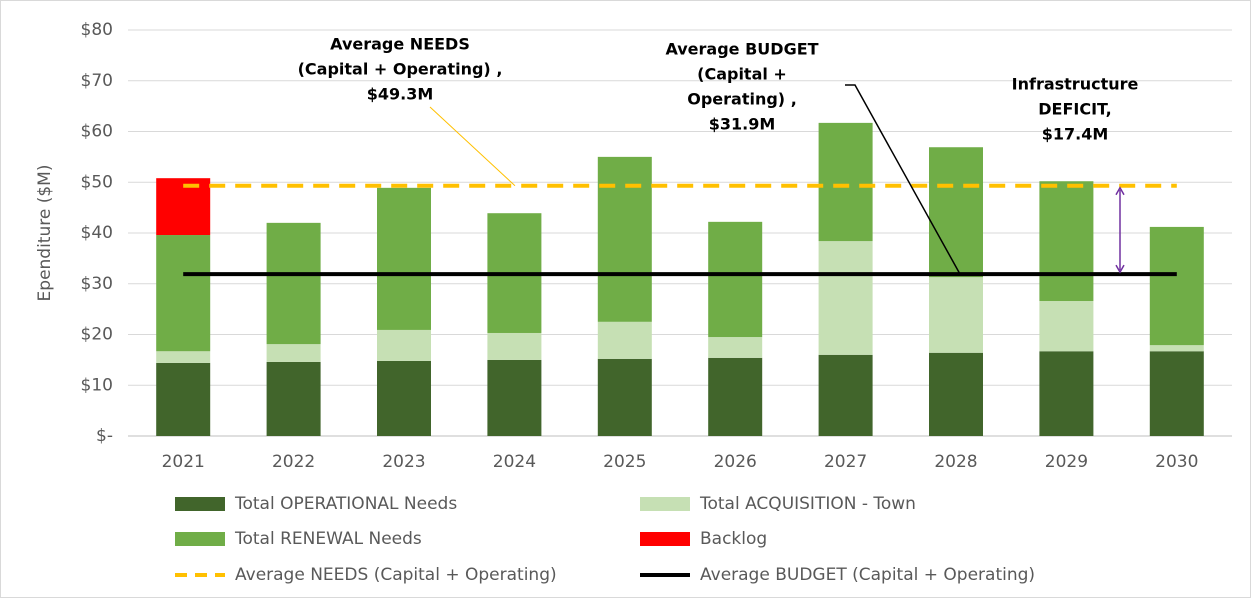 This screenshot has width=1256, height=599. What do you see at coordinates (403, 462) in the screenshot?
I see `x-tick-label: 2023` at bounding box center [403, 462].